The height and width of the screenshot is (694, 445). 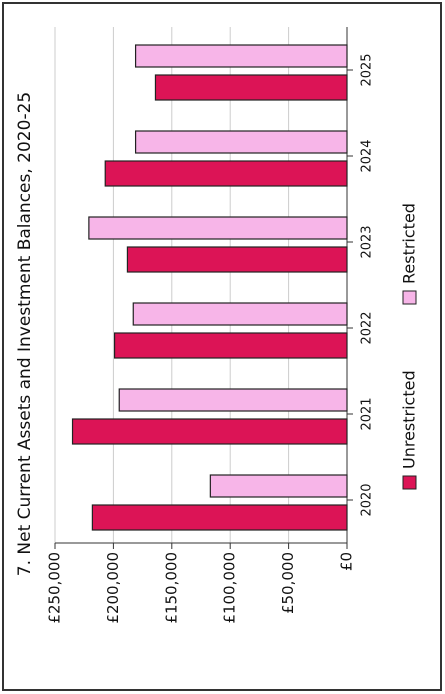 I want to click on y-tick-label: £200,000, so click(x=113, y=588).